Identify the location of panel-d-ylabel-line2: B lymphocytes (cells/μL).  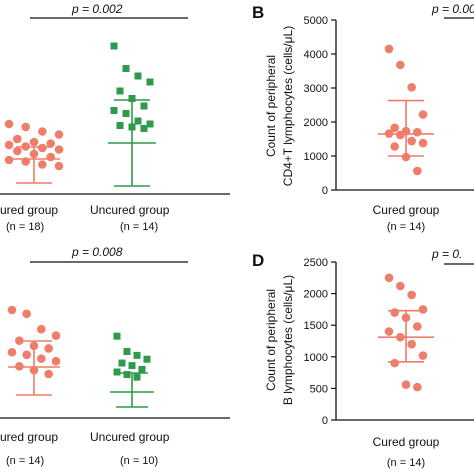
(288, 340).